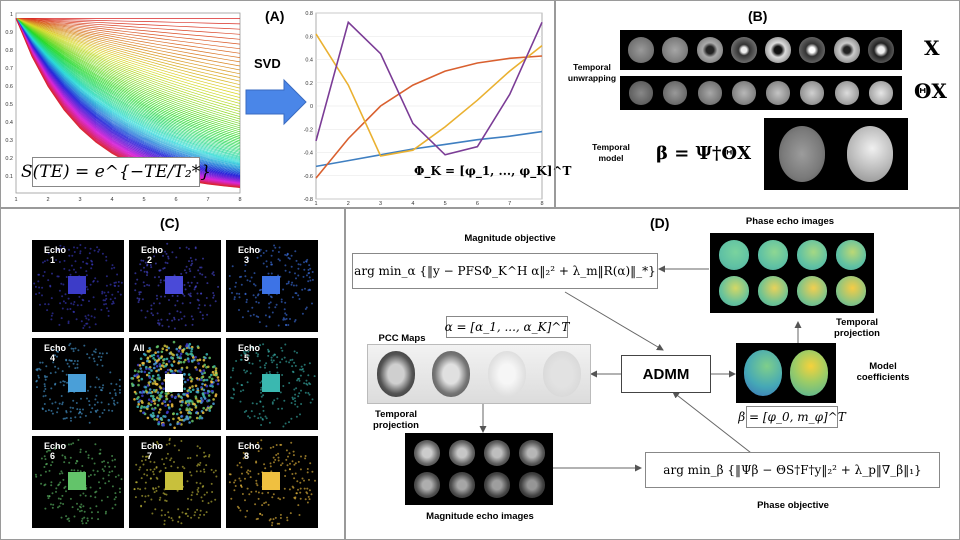  What do you see at coordinates (150, 260) in the screenshot?
I see `echo-number: 2` at bounding box center [150, 260].